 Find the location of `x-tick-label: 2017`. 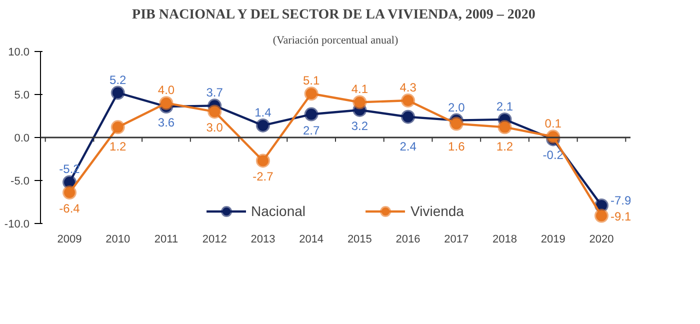

x-tick-label: 2017 is located at coordinates (456, 240).